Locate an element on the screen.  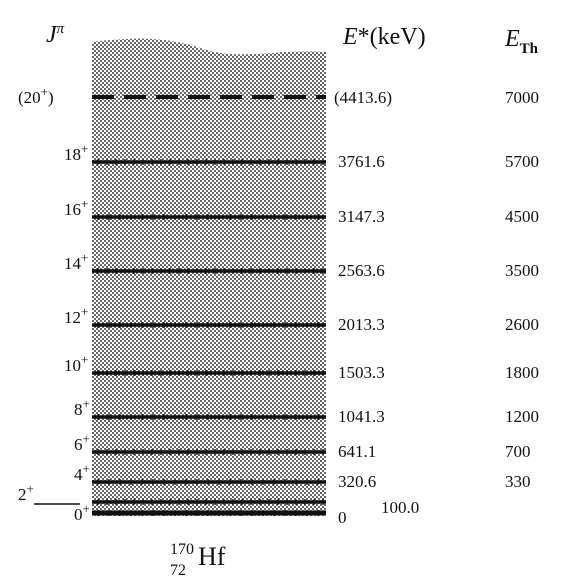
level-spin-label: 8+ is located at coordinates (82, 407).